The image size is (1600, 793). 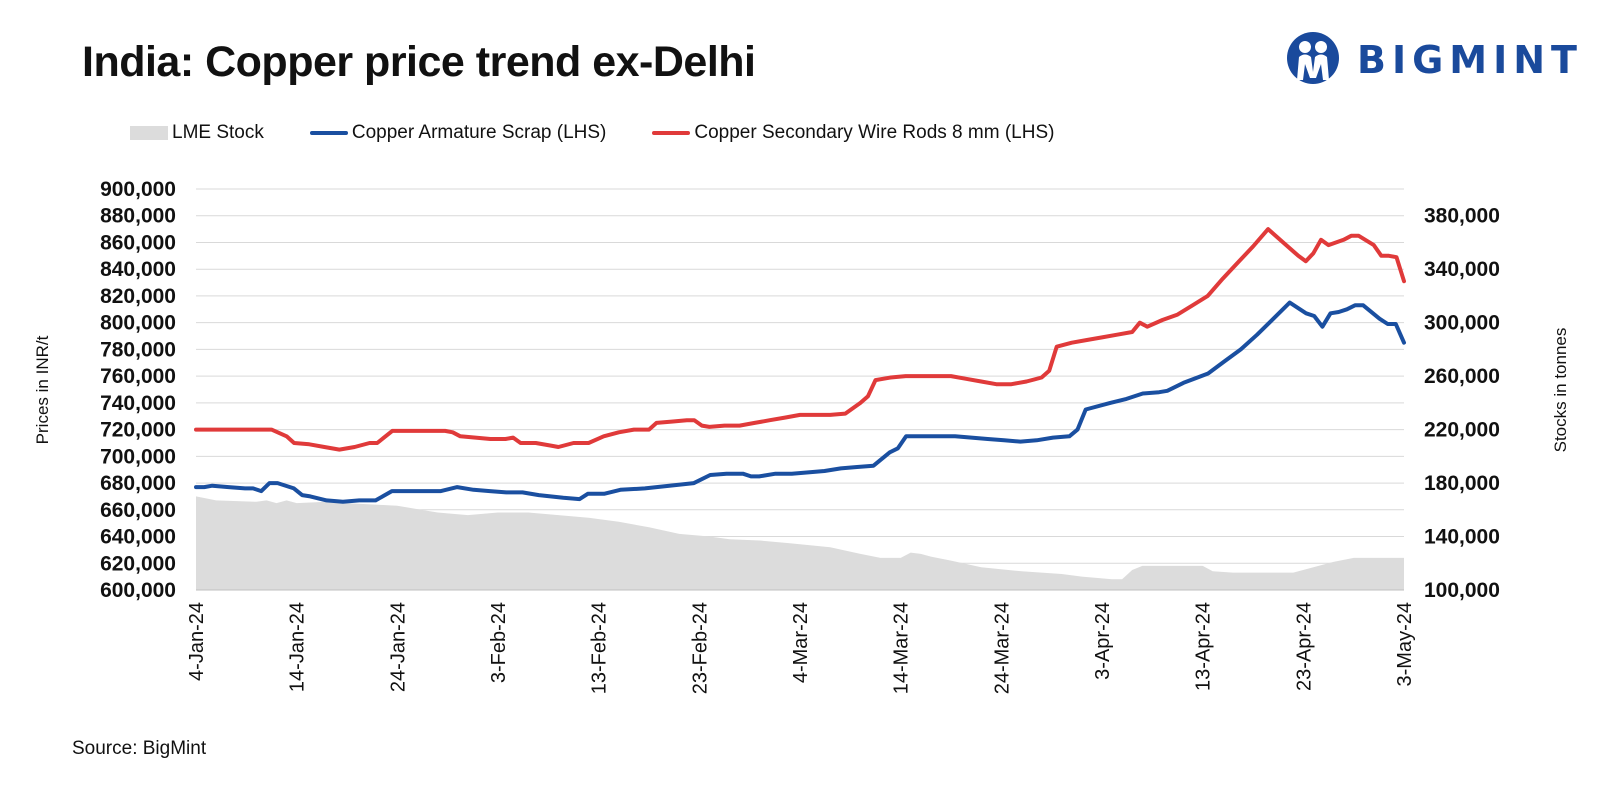 What do you see at coordinates (801, 642) in the screenshot?
I see `x-tick-label: 4-Mar-24` at bounding box center [801, 642].